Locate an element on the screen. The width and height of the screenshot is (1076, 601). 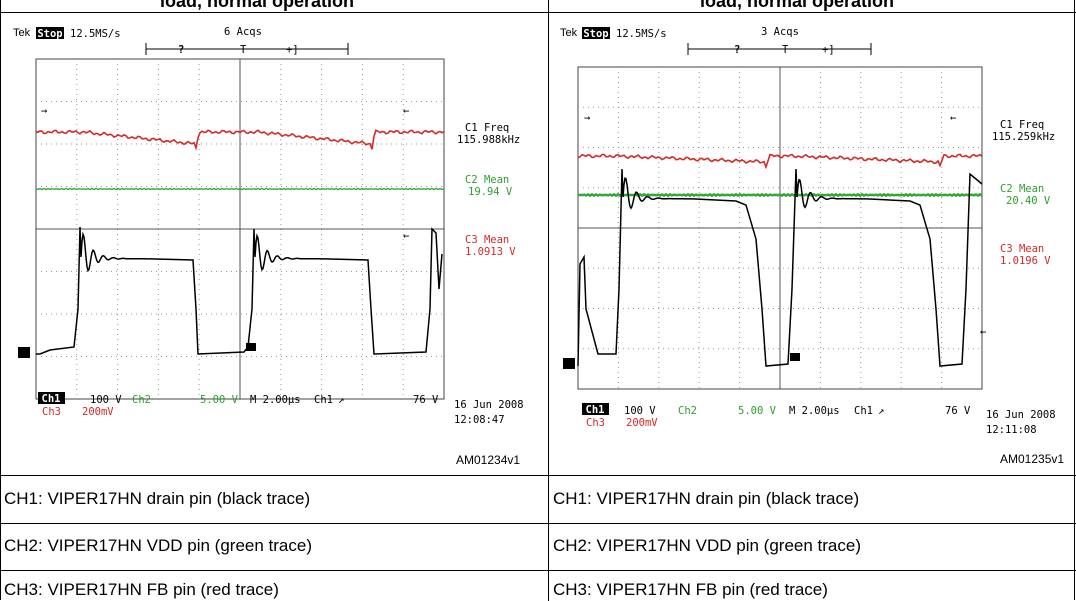
caption-right-ch2: CH2: VIPER17HN VDD pin (green trace) is located at coordinates (707, 545).